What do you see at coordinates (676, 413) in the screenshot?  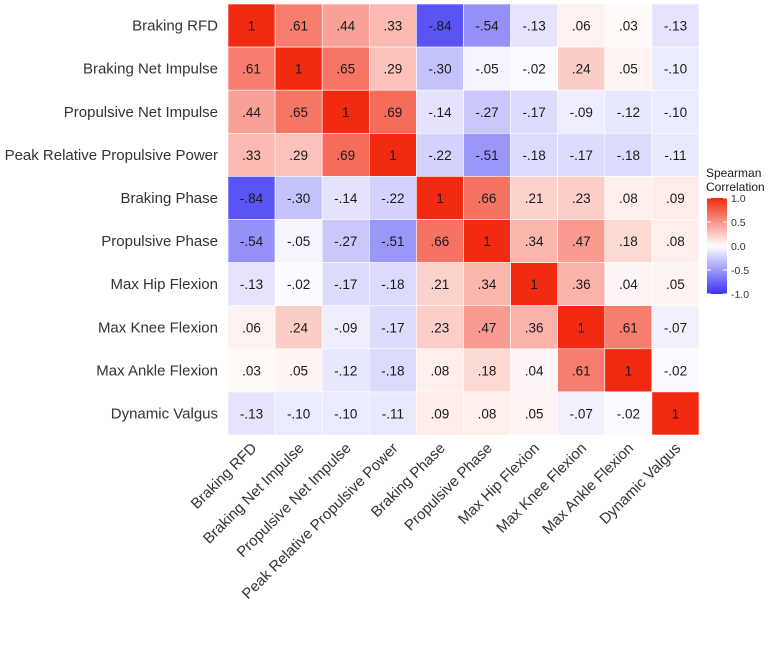 I see `cell-value-r9-c9: 1` at bounding box center [676, 413].